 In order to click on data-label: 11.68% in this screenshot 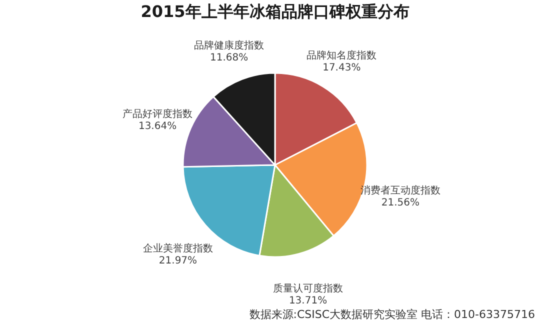, I will do `click(229, 58)`.